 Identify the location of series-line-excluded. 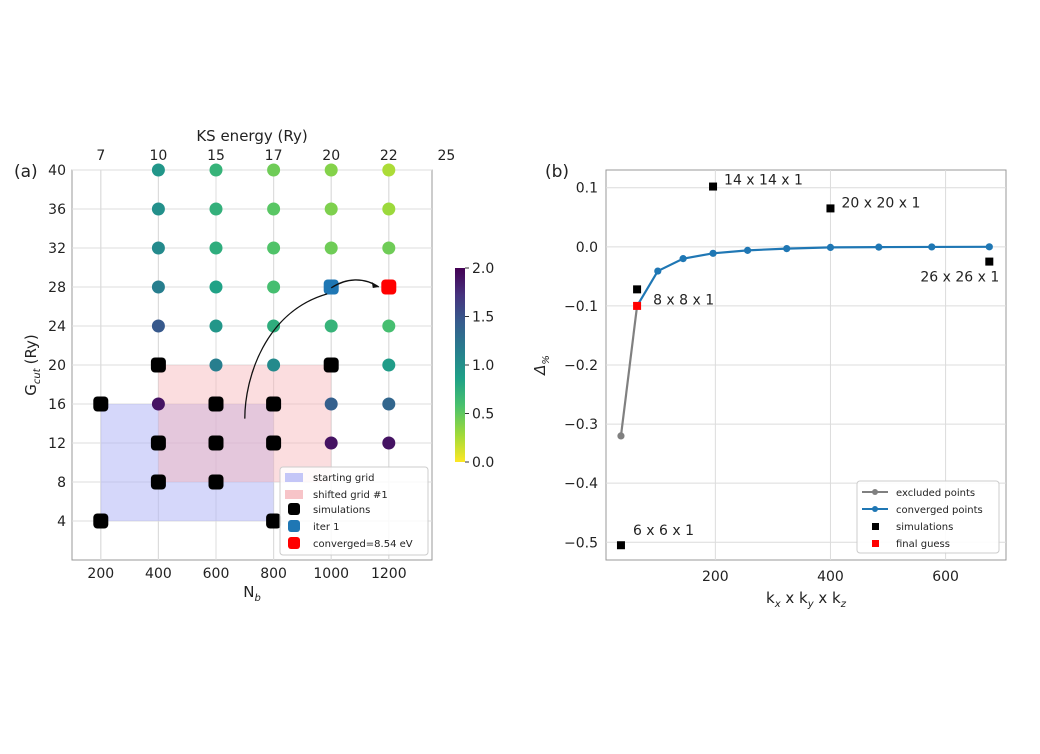
(629, 371).